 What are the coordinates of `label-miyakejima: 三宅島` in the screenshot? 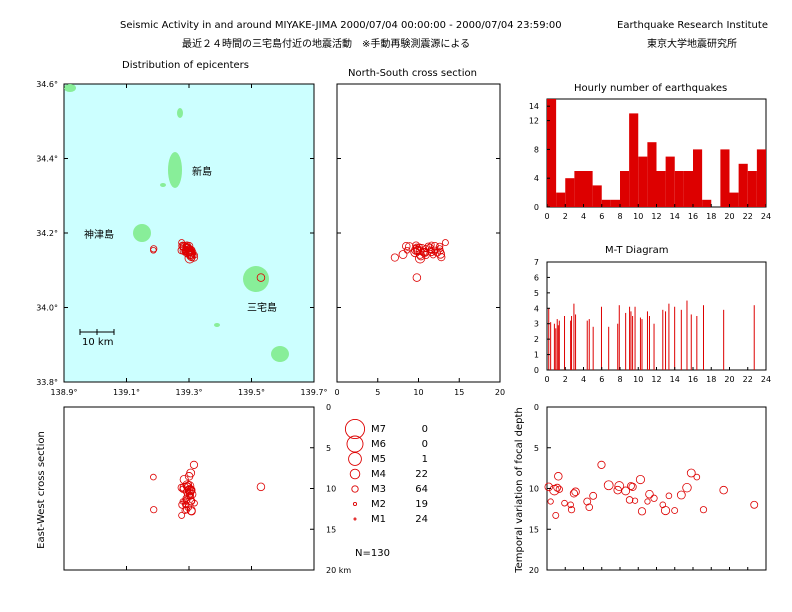 It's located at (262, 307).